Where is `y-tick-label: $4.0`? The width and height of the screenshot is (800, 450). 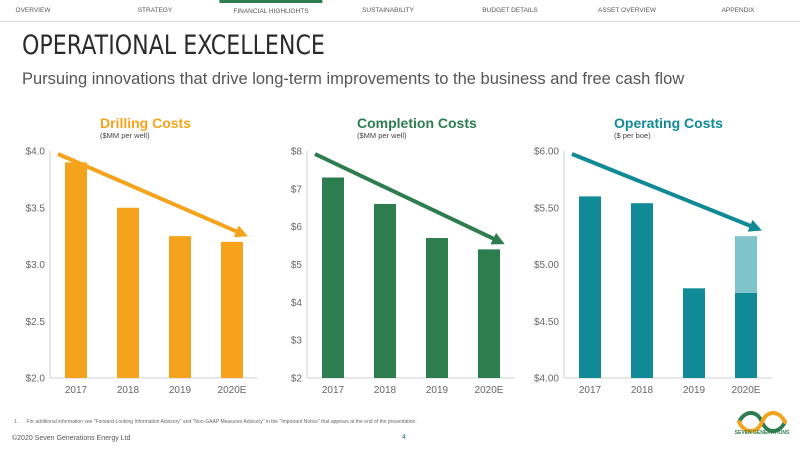
y-tick-label: $4.0 is located at coordinates (36, 152).